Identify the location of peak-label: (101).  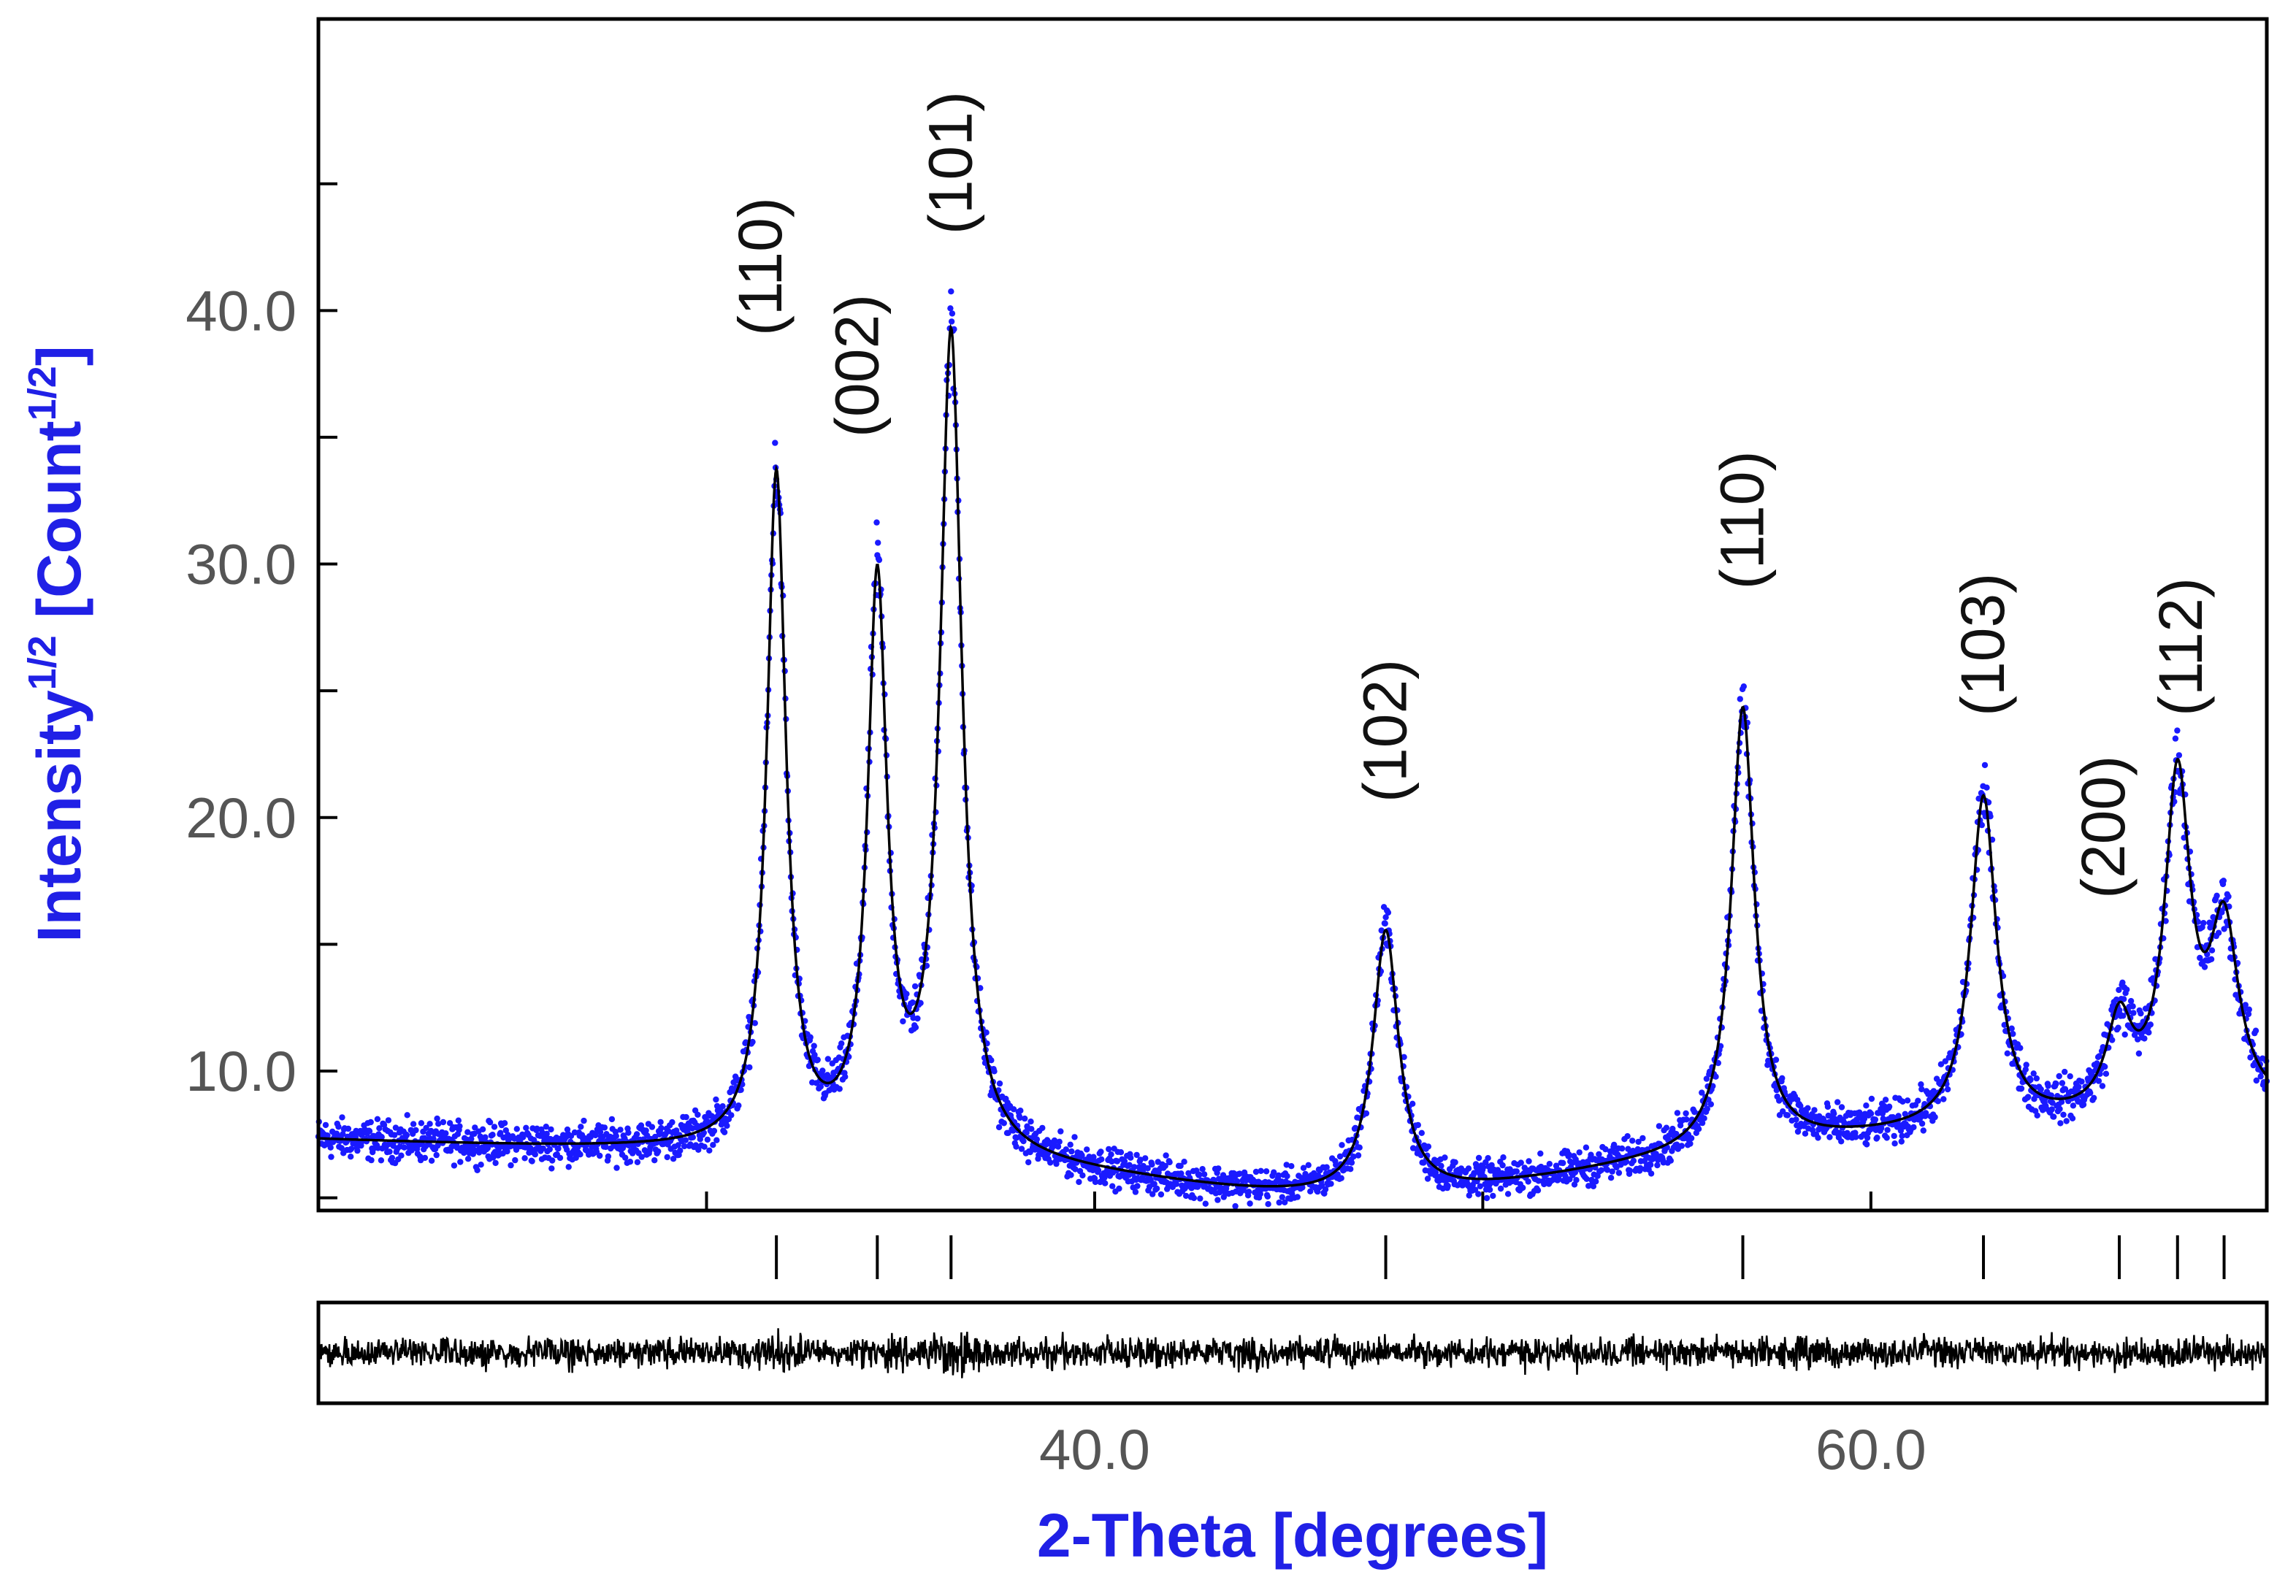
(950, 162).